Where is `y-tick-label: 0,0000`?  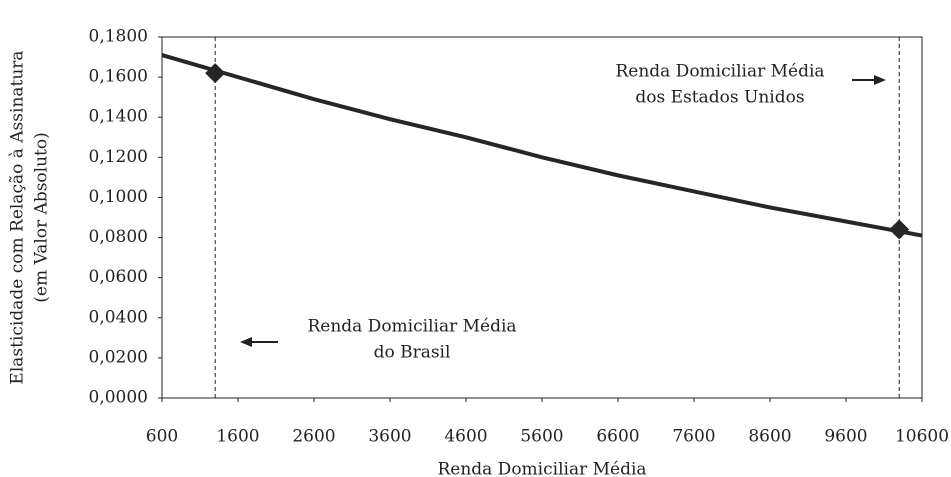
y-tick-label: 0,0000 is located at coordinates (118, 398).